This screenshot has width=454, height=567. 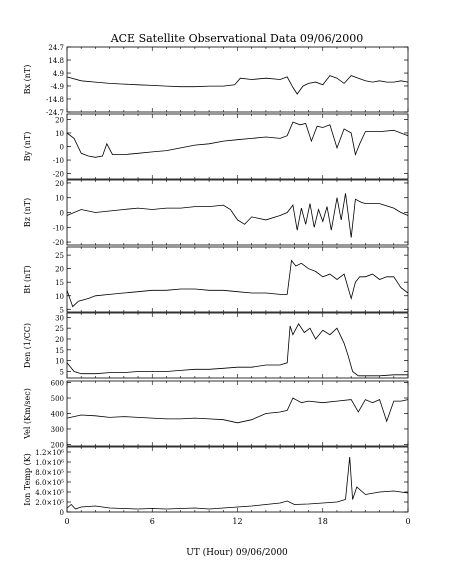 What do you see at coordinates (27, 345) in the screenshot?
I see `y-axis-label: Den (1/CC)` at bounding box center [27, 345].